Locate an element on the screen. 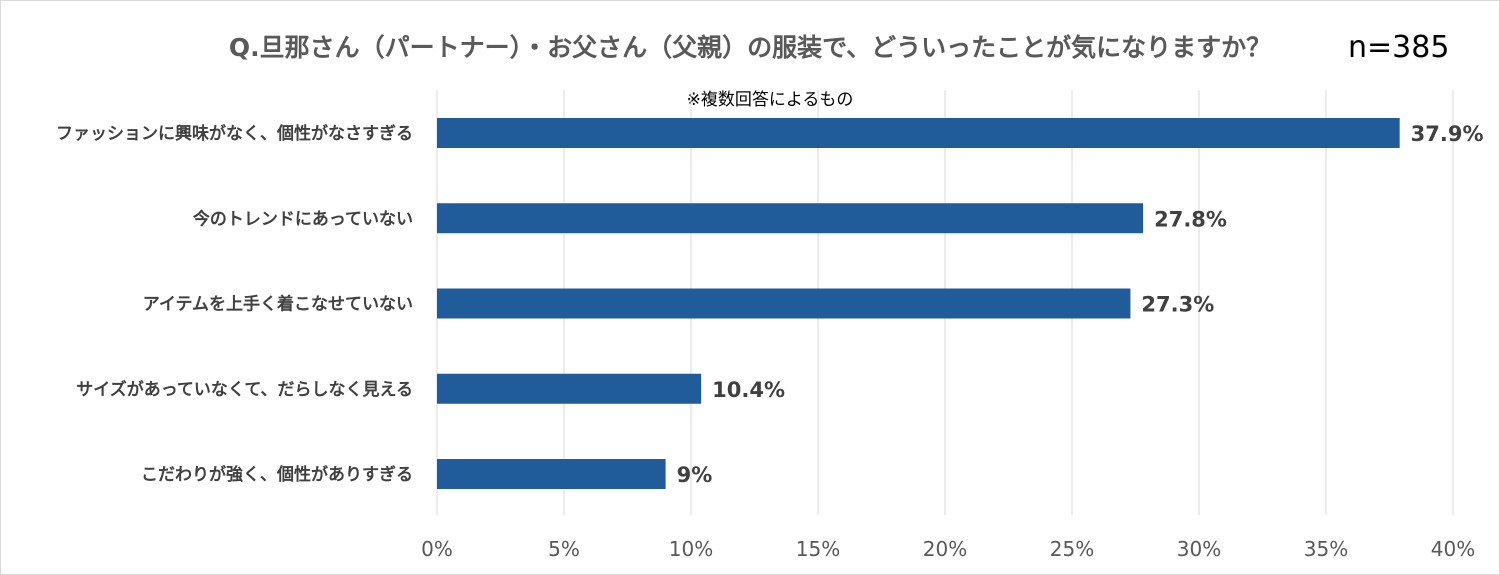 The height and width of the screenshot is (575, 1500). x-tick-label: 10% is located at coordinates (691, 549).